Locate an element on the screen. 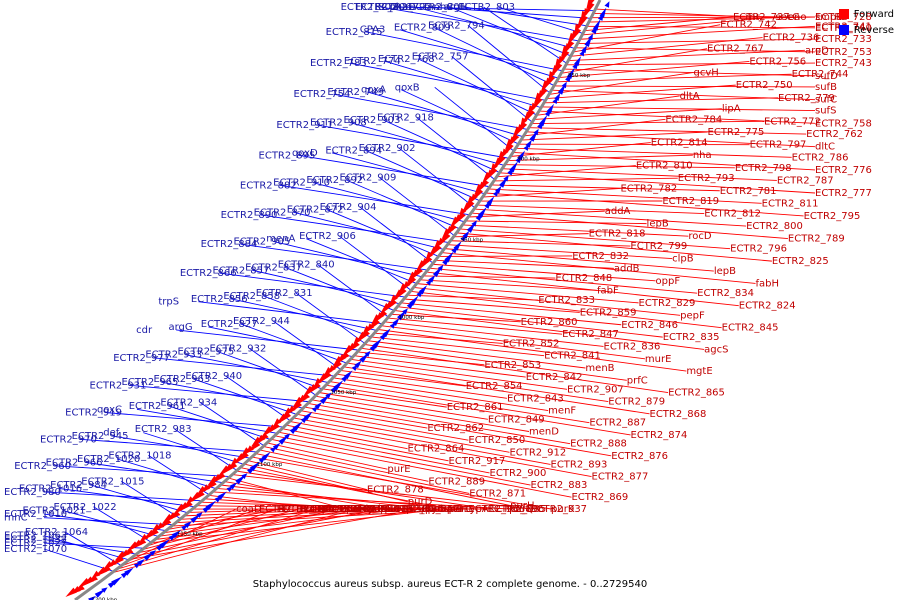 The image size is (900, 600). scale-tick-label: 850 kbp is located at coordinates (579, 76).